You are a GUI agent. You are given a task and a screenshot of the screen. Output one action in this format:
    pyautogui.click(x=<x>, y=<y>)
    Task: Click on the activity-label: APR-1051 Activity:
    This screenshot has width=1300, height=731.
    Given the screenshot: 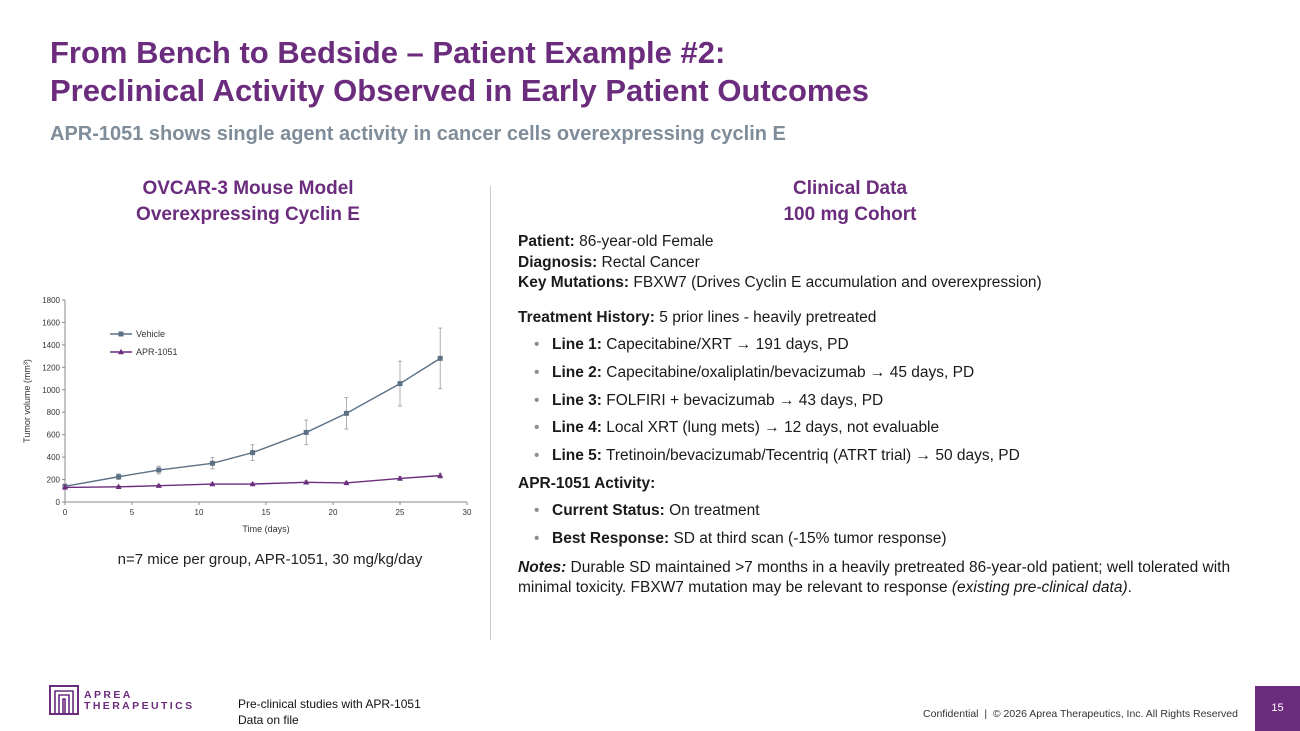 What is the action you would take?
    pyautogui.click(x=587, y=483)
    